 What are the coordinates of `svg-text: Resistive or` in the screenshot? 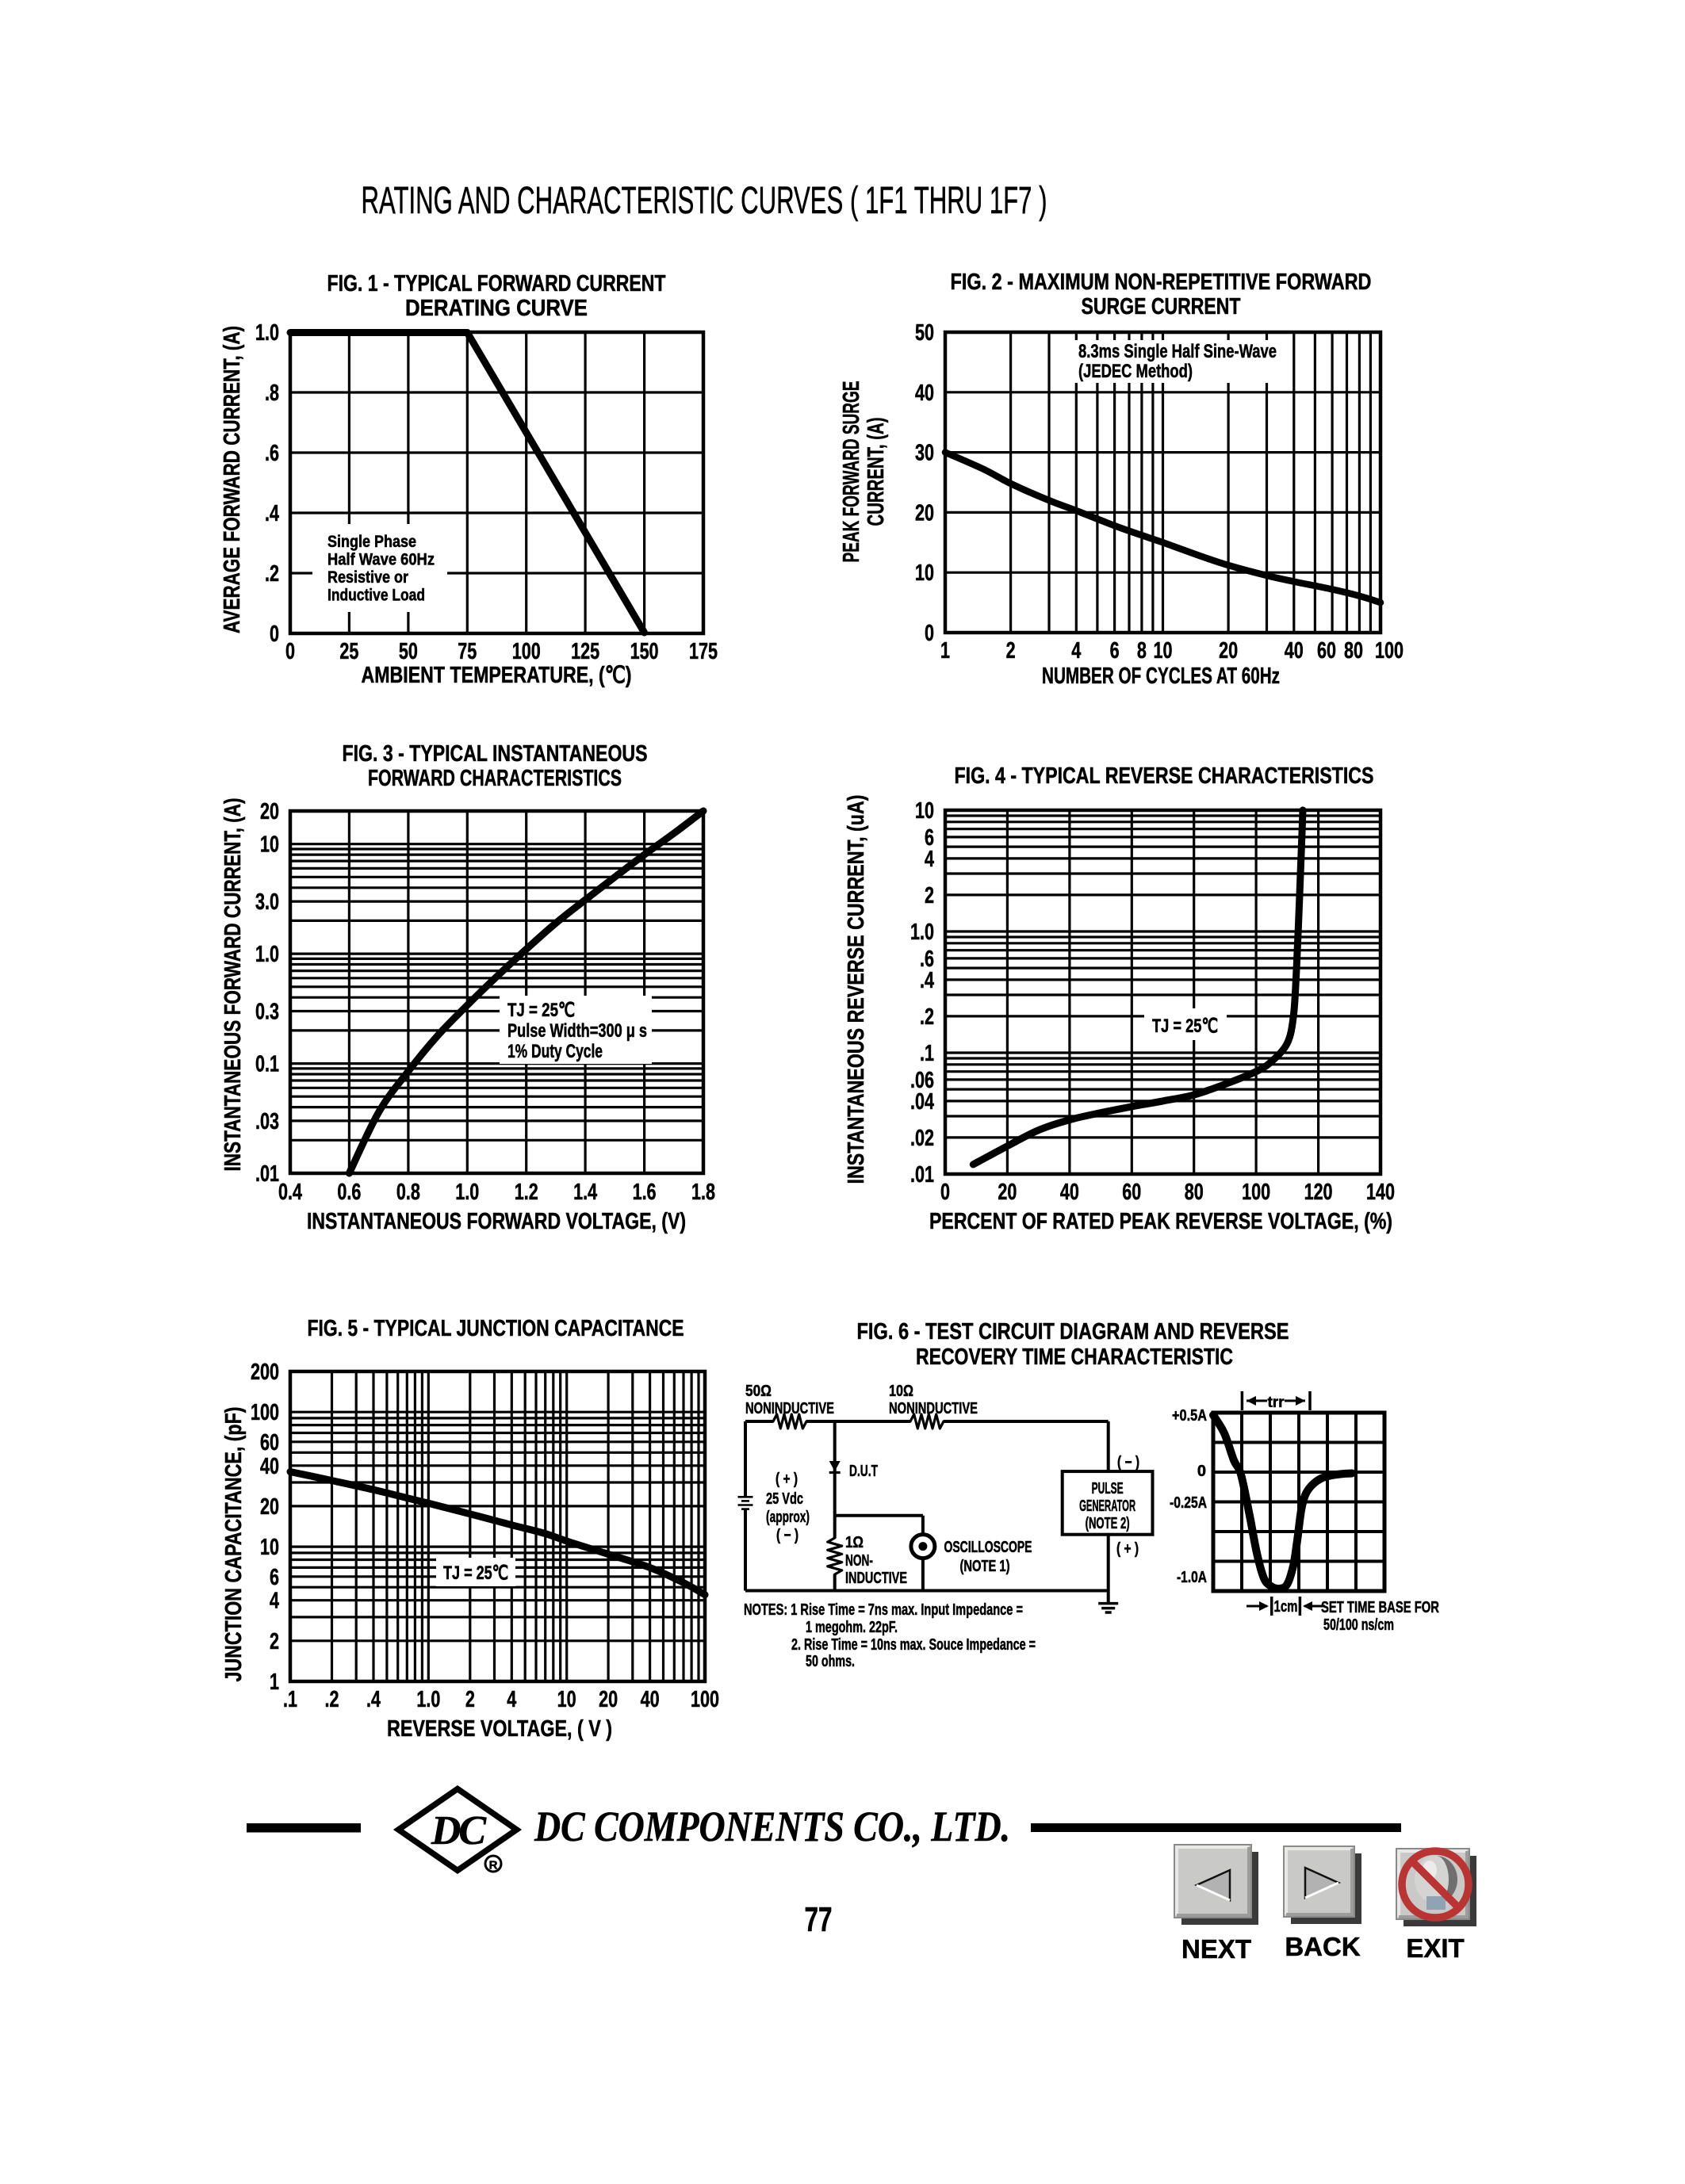 It's located at (367, 577).